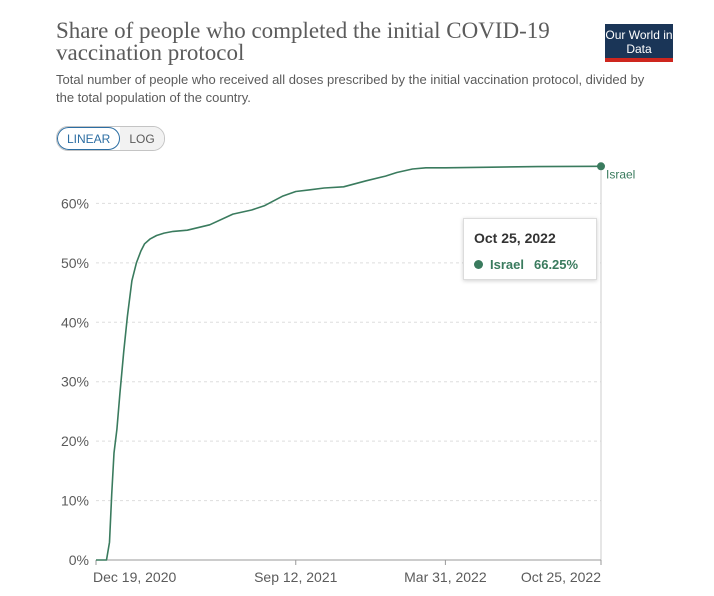 This screenshot has height=596, width=714. Describe the element at coordinates (75, 501) in the screenshot. I see `y-tick-label: 10%` at that location.